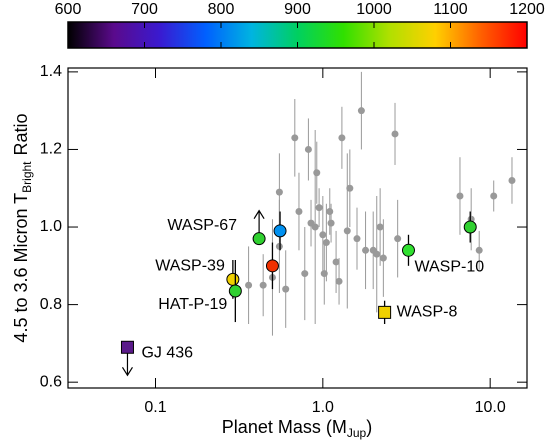 The height and width of the screenshot is (448, 545). Describe the element at coordinates (21, 134) in the screenshot. I see `y-label-end: Ratio` at that location.